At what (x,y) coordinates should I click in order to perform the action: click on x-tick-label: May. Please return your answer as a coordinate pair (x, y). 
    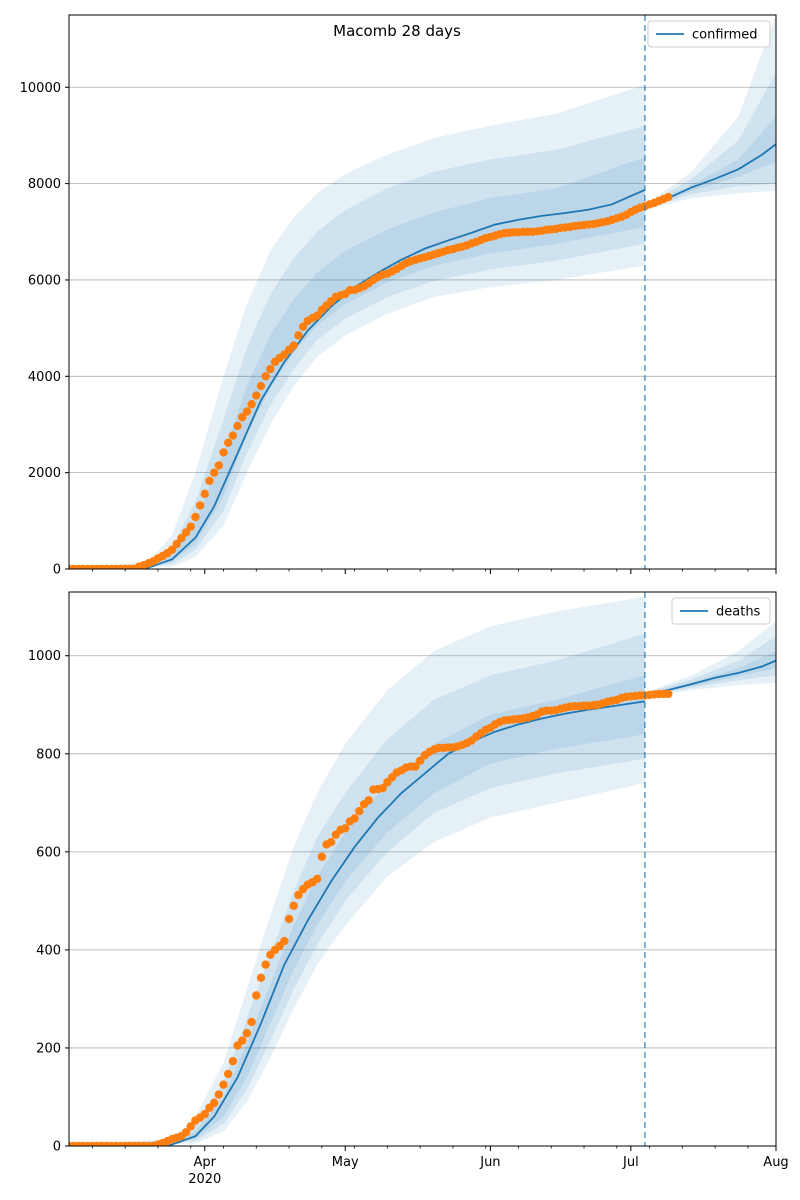
    Looking at the image, I should click on (345, 1162).